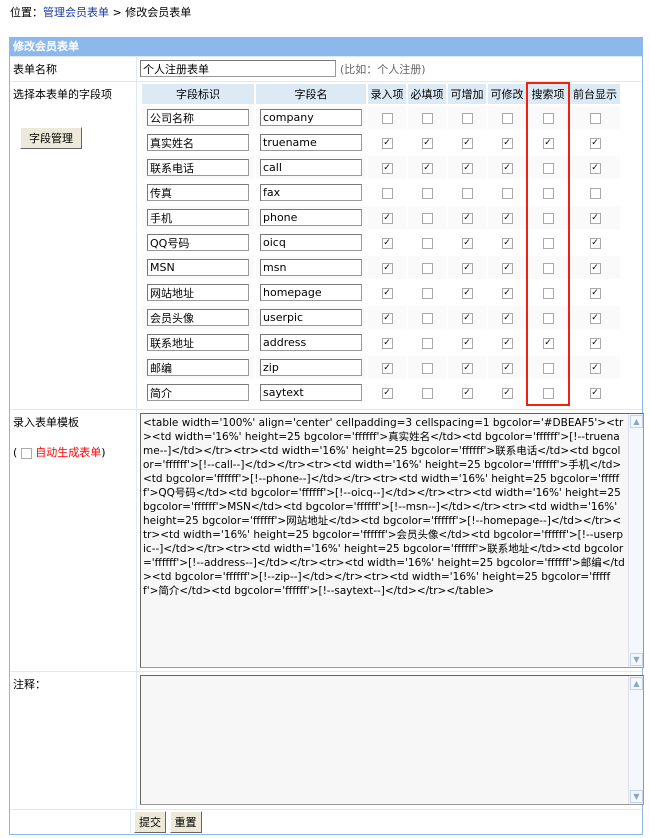  Describe the element at coordinates (392, 740) in the screenshot. I see `notes-textarea: ▲ ▼` at that location.